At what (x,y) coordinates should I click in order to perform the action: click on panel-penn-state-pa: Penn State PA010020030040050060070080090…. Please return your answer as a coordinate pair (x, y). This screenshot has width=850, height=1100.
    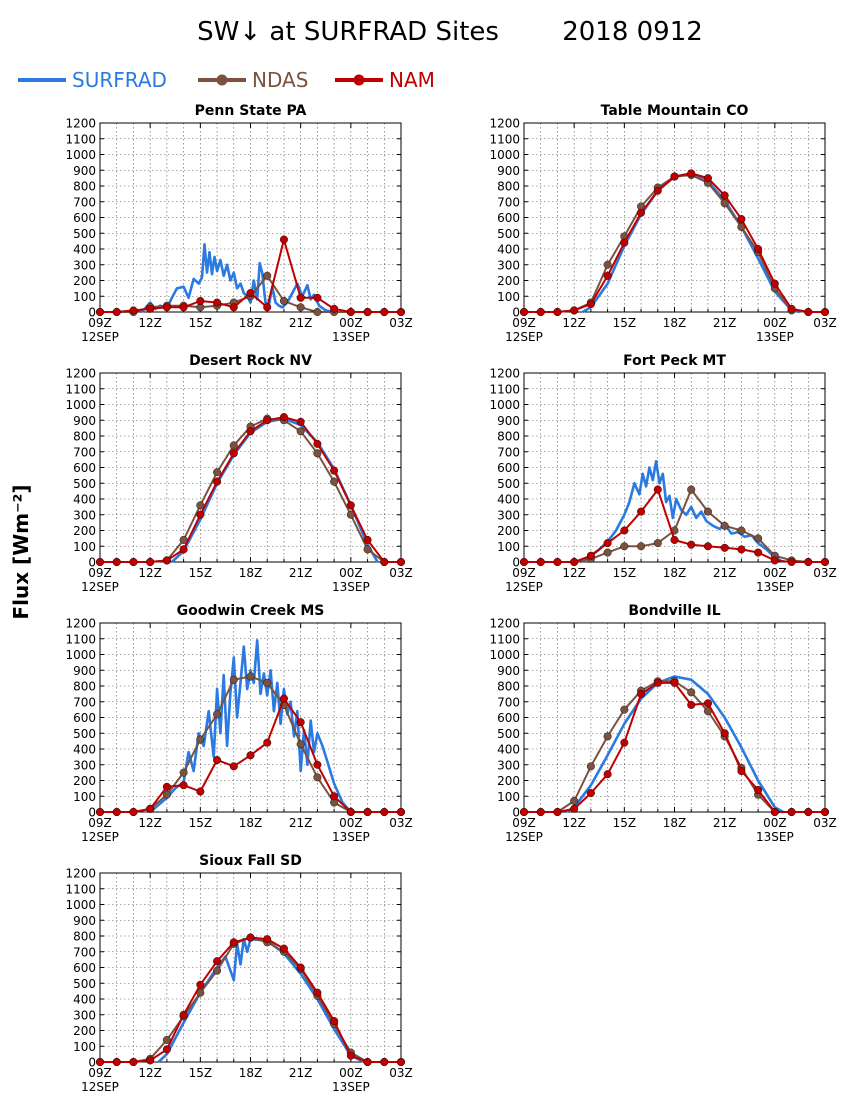
    Looking at the image, I should click on (238, 223).